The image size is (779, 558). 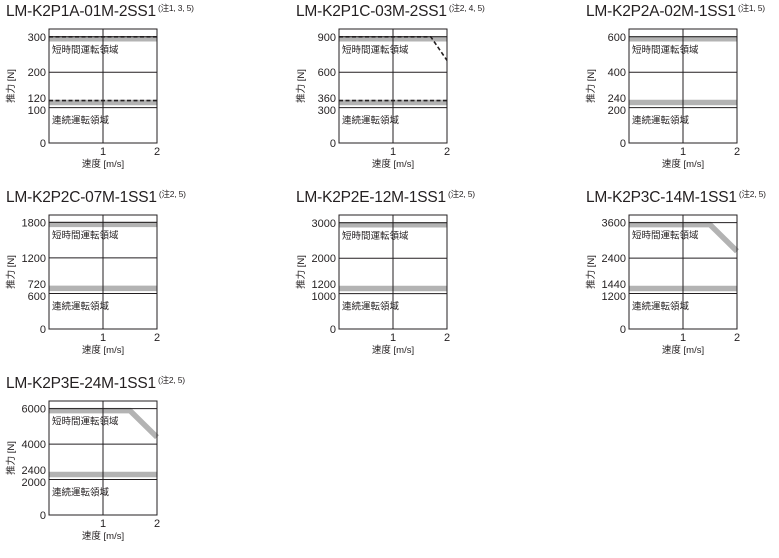 I want to click on thrust-dashed-line, so click(x=393, y=48).